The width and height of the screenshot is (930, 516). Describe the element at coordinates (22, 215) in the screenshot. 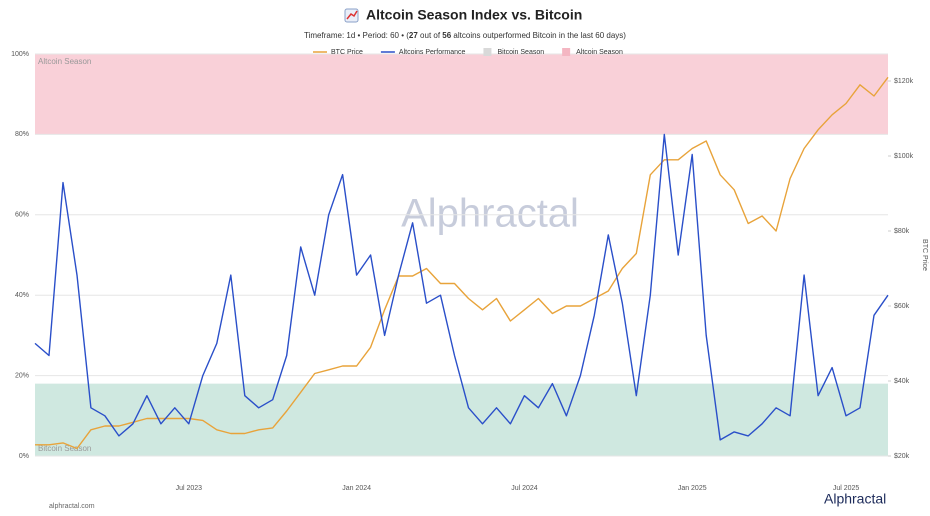

I see `y-tick-label: 60%` at that location.